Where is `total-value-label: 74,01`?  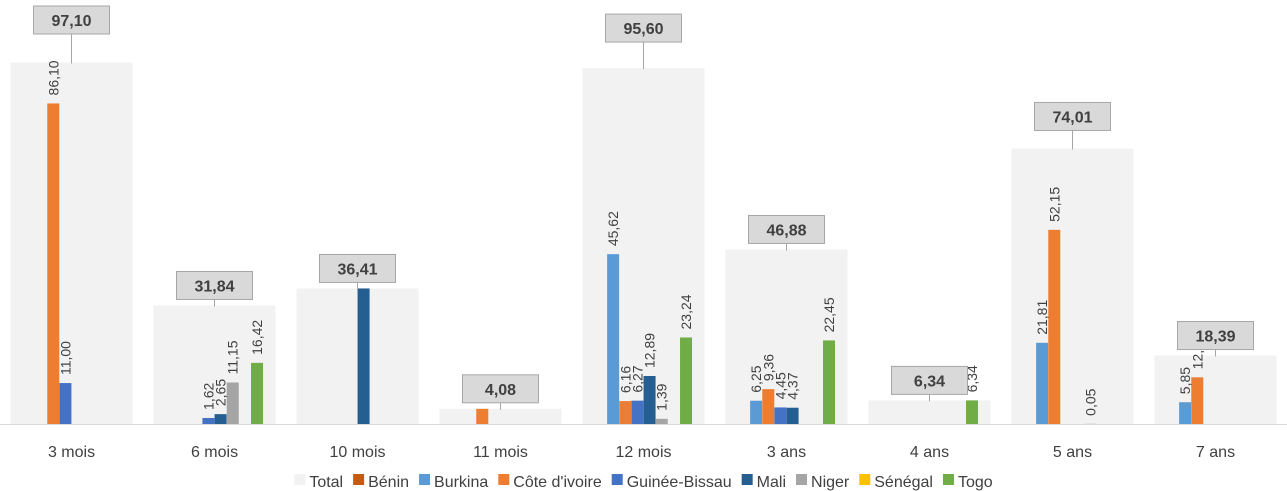
total-value-label: 74,01 is located at coordinates (1072, 117).